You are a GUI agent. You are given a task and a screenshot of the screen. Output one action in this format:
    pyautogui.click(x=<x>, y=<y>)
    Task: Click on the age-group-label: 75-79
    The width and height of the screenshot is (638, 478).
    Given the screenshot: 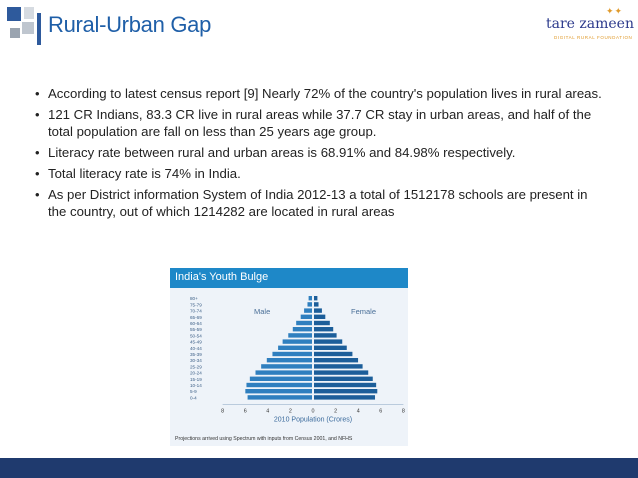 What is the action you would take?
    pyautogui.click(x=196, y=304)
    